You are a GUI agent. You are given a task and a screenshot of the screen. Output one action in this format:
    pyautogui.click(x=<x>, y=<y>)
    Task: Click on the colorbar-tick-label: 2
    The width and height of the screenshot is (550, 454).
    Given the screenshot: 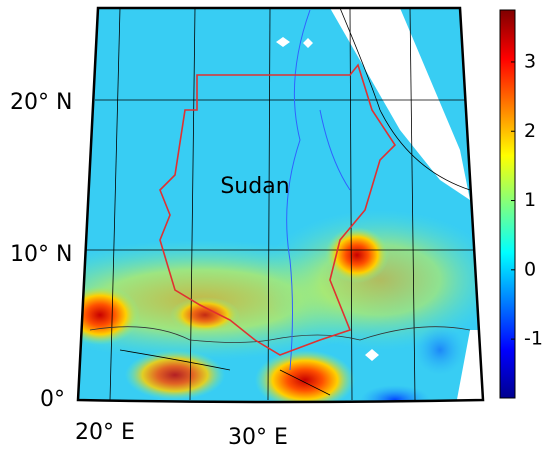 What is the action you would take?
    pyautogui.click(x=530, y=131)
    